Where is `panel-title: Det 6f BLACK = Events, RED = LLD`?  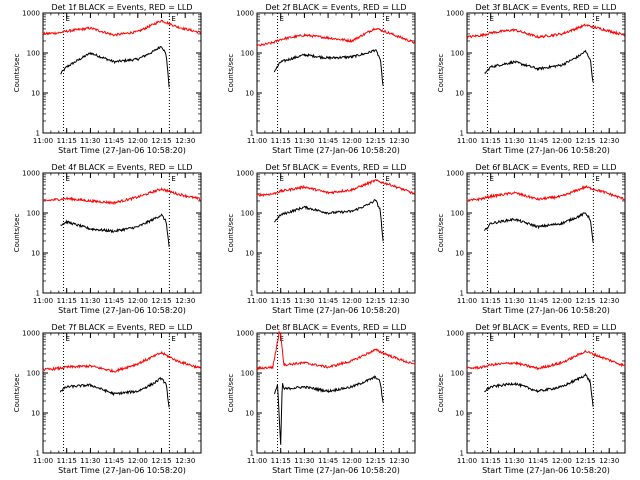
panel-title: Det 6f BLACK = Events, RED = LLD is located at coordinates (545, 167).